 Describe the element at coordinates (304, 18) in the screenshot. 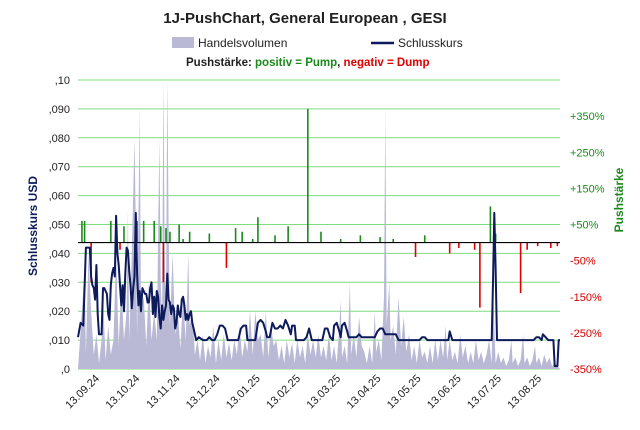

I see `chart-title: 1J-PushChart, General European , GESI` at that location.